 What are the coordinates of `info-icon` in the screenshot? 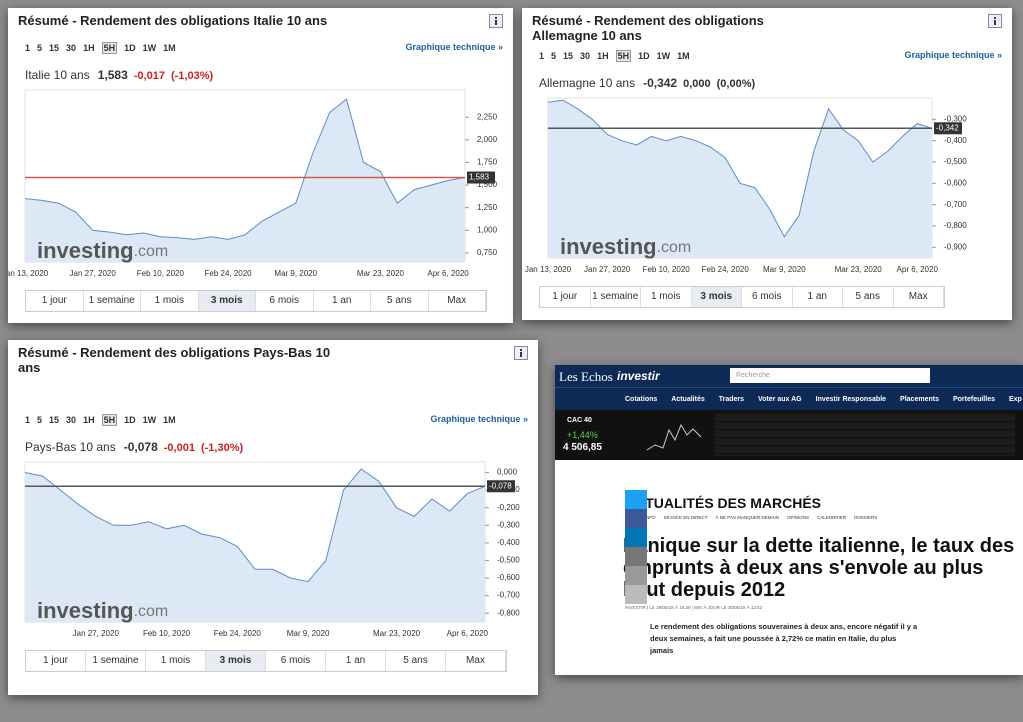 It's located at (496, 21).